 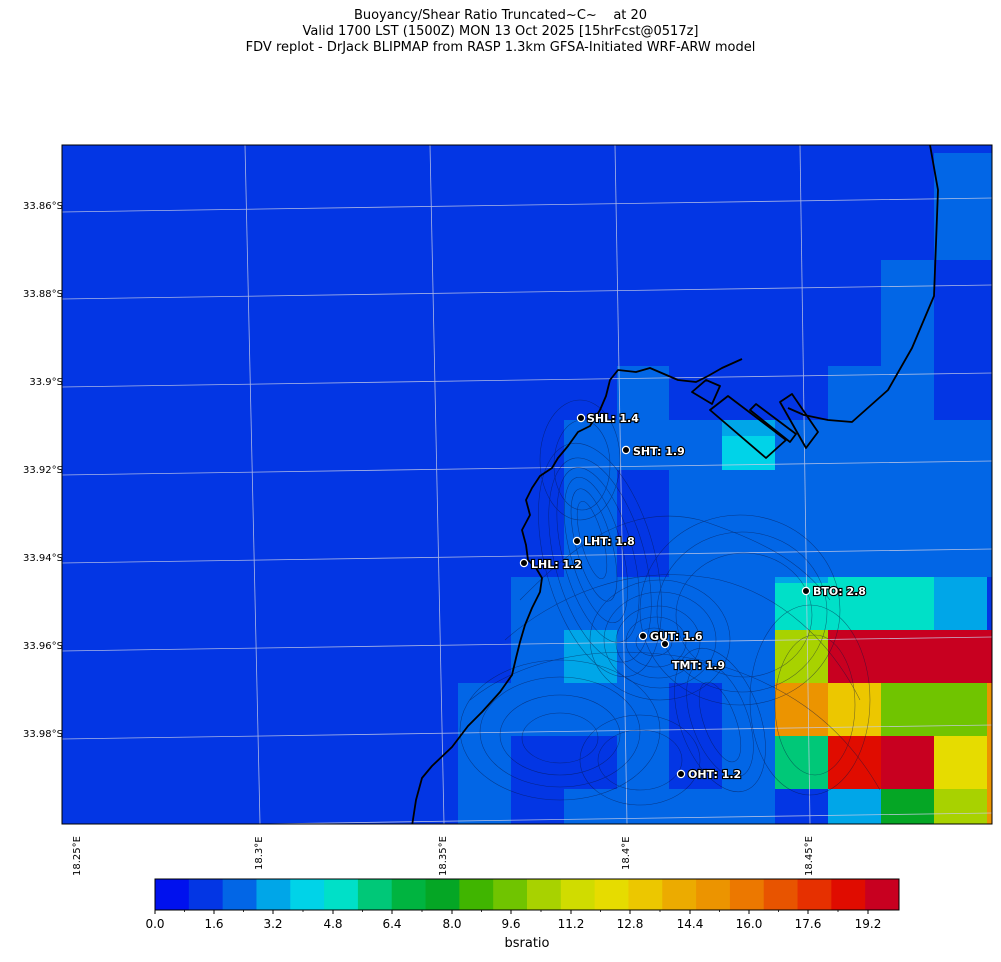 I want to click on station-label: TMT: 1.9, so click(x=698, y=665).